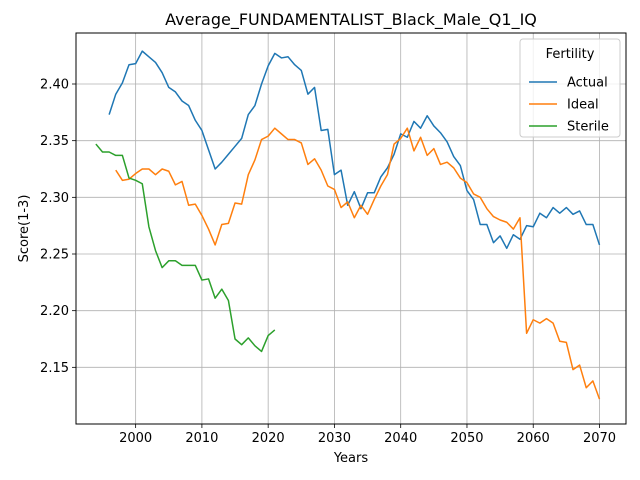 This screenshot has width=640, height=480. I want to click on y-tick-label: 2.15, so click(54, 368).